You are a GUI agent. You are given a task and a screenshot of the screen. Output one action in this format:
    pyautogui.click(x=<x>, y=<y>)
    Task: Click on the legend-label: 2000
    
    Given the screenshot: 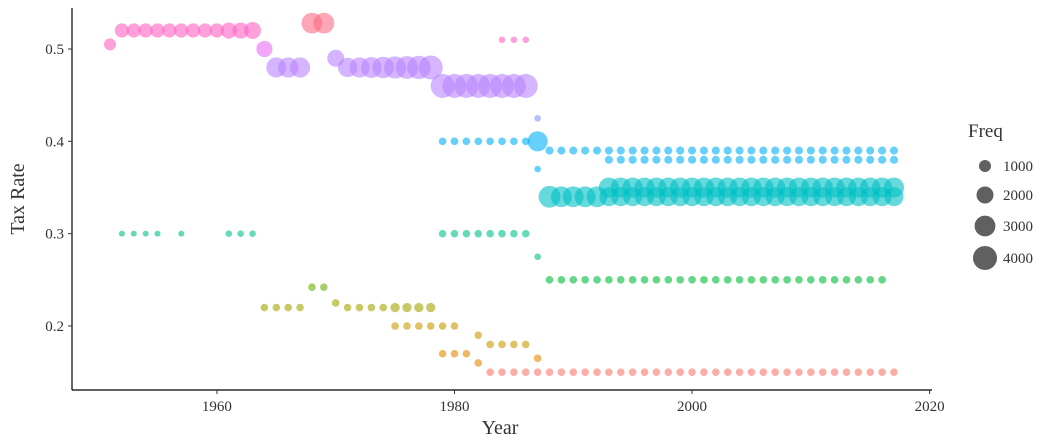 What is the action you would take?
    pyautogui.click(x=1018, y=196)
    